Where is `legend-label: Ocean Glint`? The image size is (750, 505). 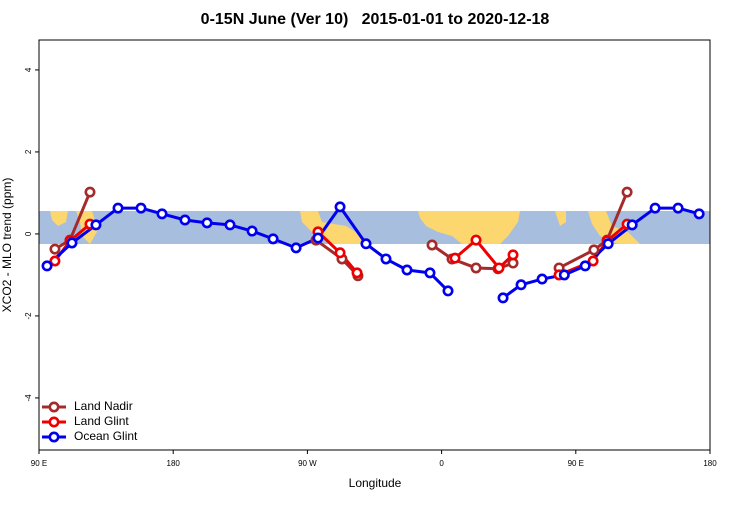
legend-label: Ocean Glint is located at coordinates (106, 436).